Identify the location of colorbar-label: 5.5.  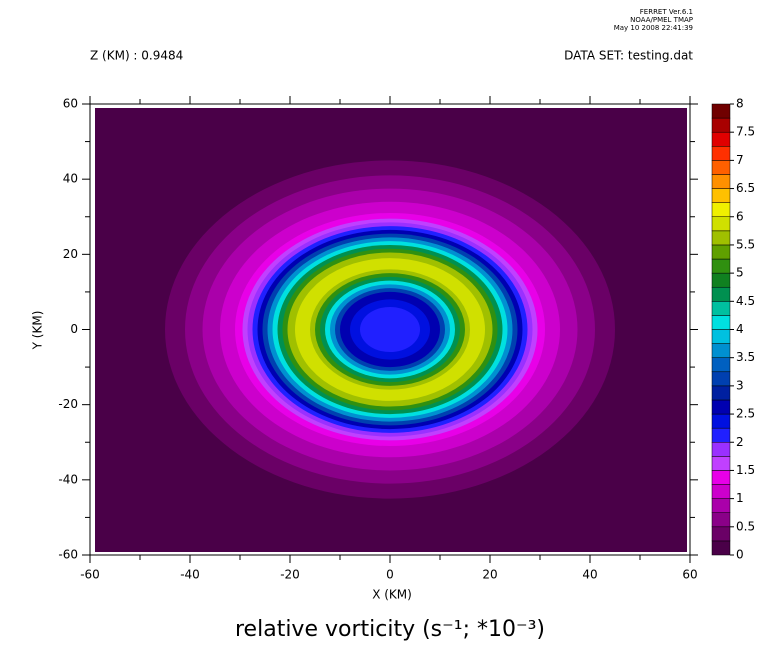
(745, 244).